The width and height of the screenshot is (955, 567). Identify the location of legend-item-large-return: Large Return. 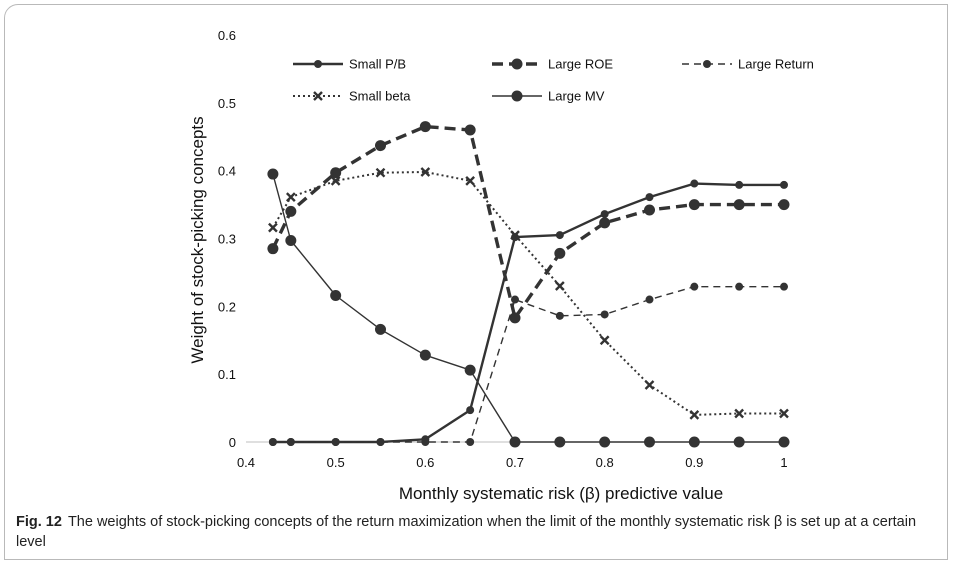
(748, 64).